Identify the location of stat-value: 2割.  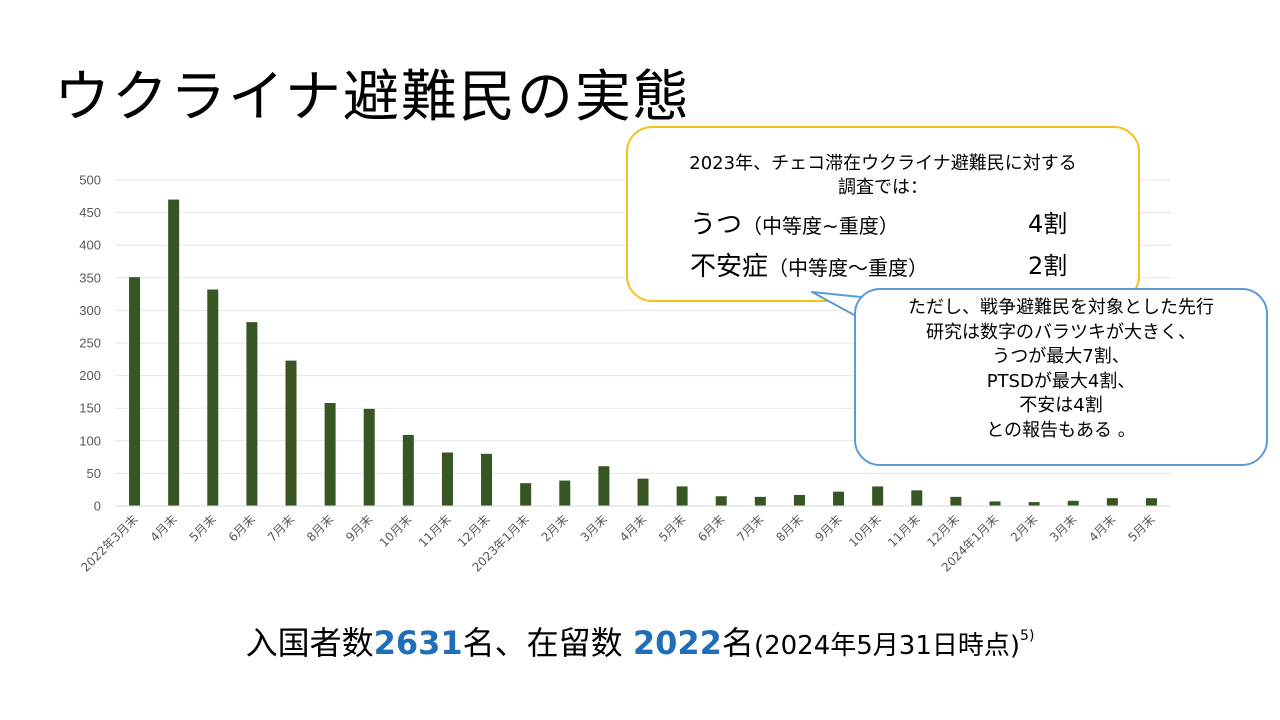
(1048, 266).